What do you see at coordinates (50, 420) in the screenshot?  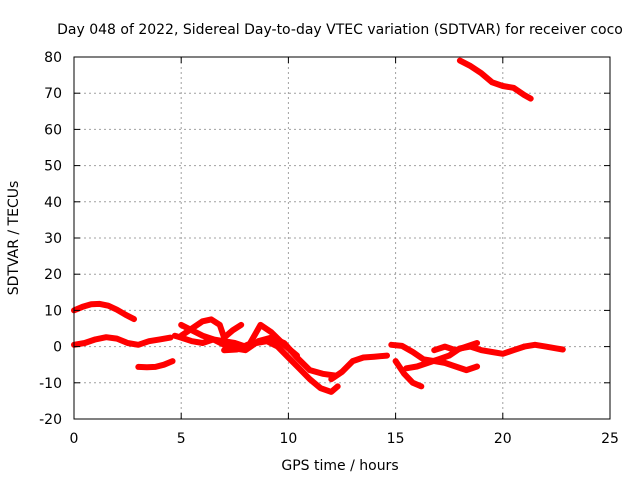 I see `y-tick-label: -20` at bounding box center [50, 420].